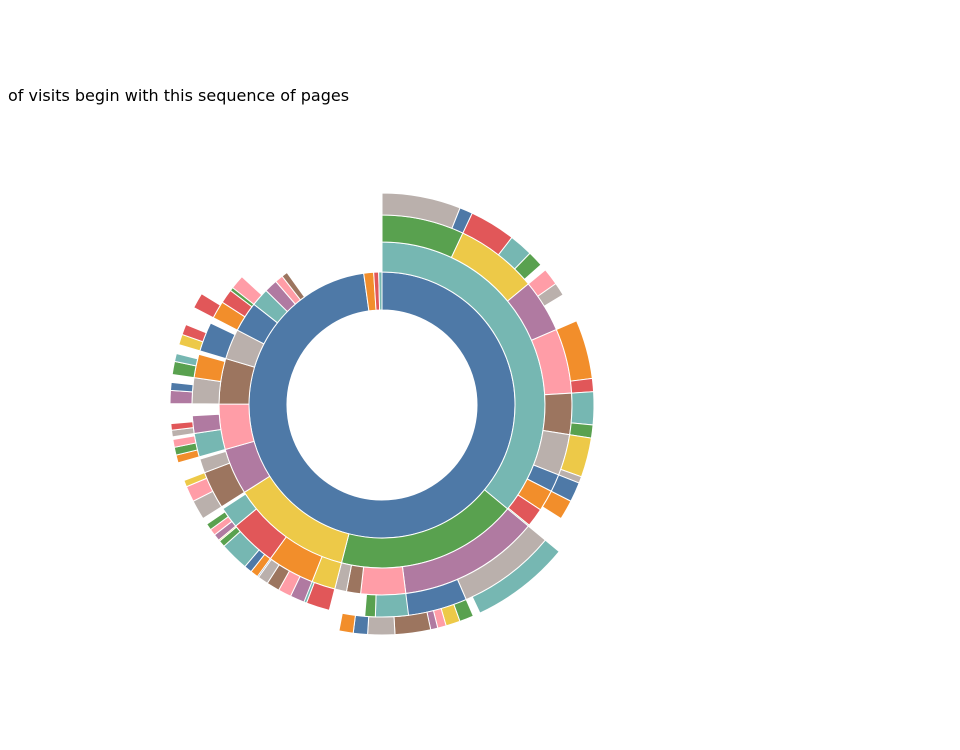 Image resolution: width=960 pixels, height=750 pixels. What do you see at coordinates (527, 266) in the screenshot?
I see `sunburst-segment-a2c` at bounding box center [527, 266].